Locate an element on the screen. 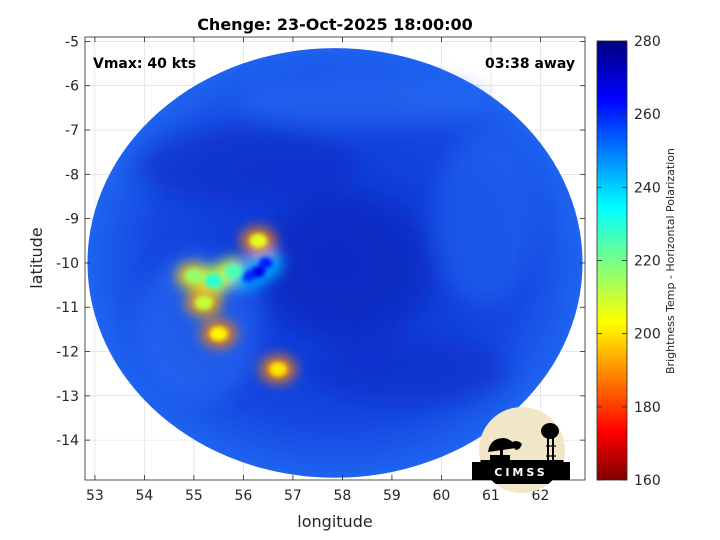 The height and width of the screenshot is (540, 720). x-tick-label-5: 58 is located at coordinates (343, 496).